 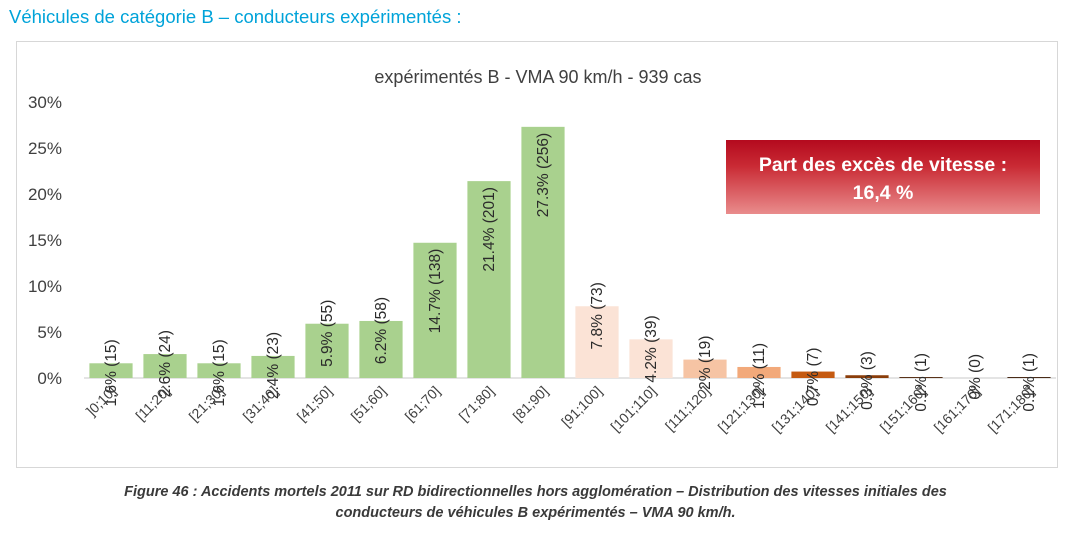 What do you see at coordinates (315, 404) in the screenshot?
I see `x-tick-label: [41;50]` at bounding box center [315, 404].